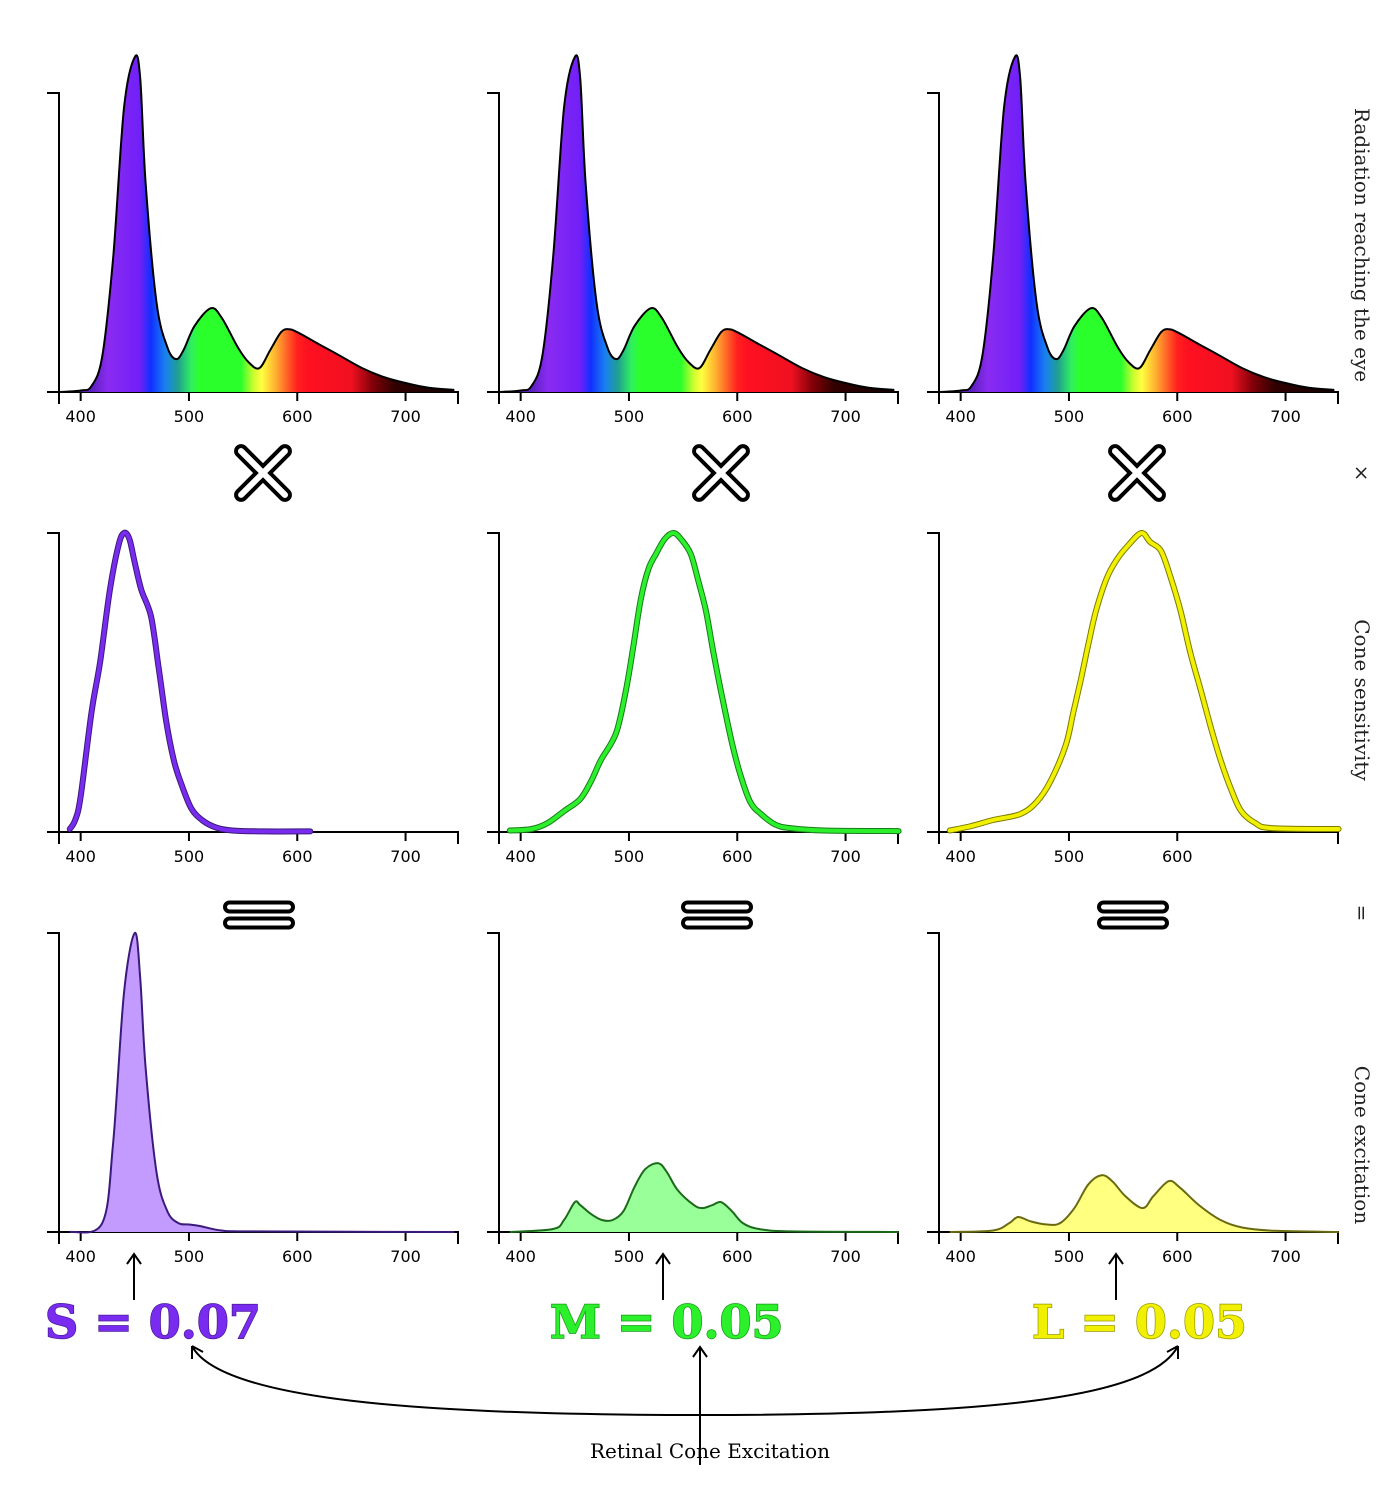  I want to click on sensitivity-outline-m, so click(704, 682).